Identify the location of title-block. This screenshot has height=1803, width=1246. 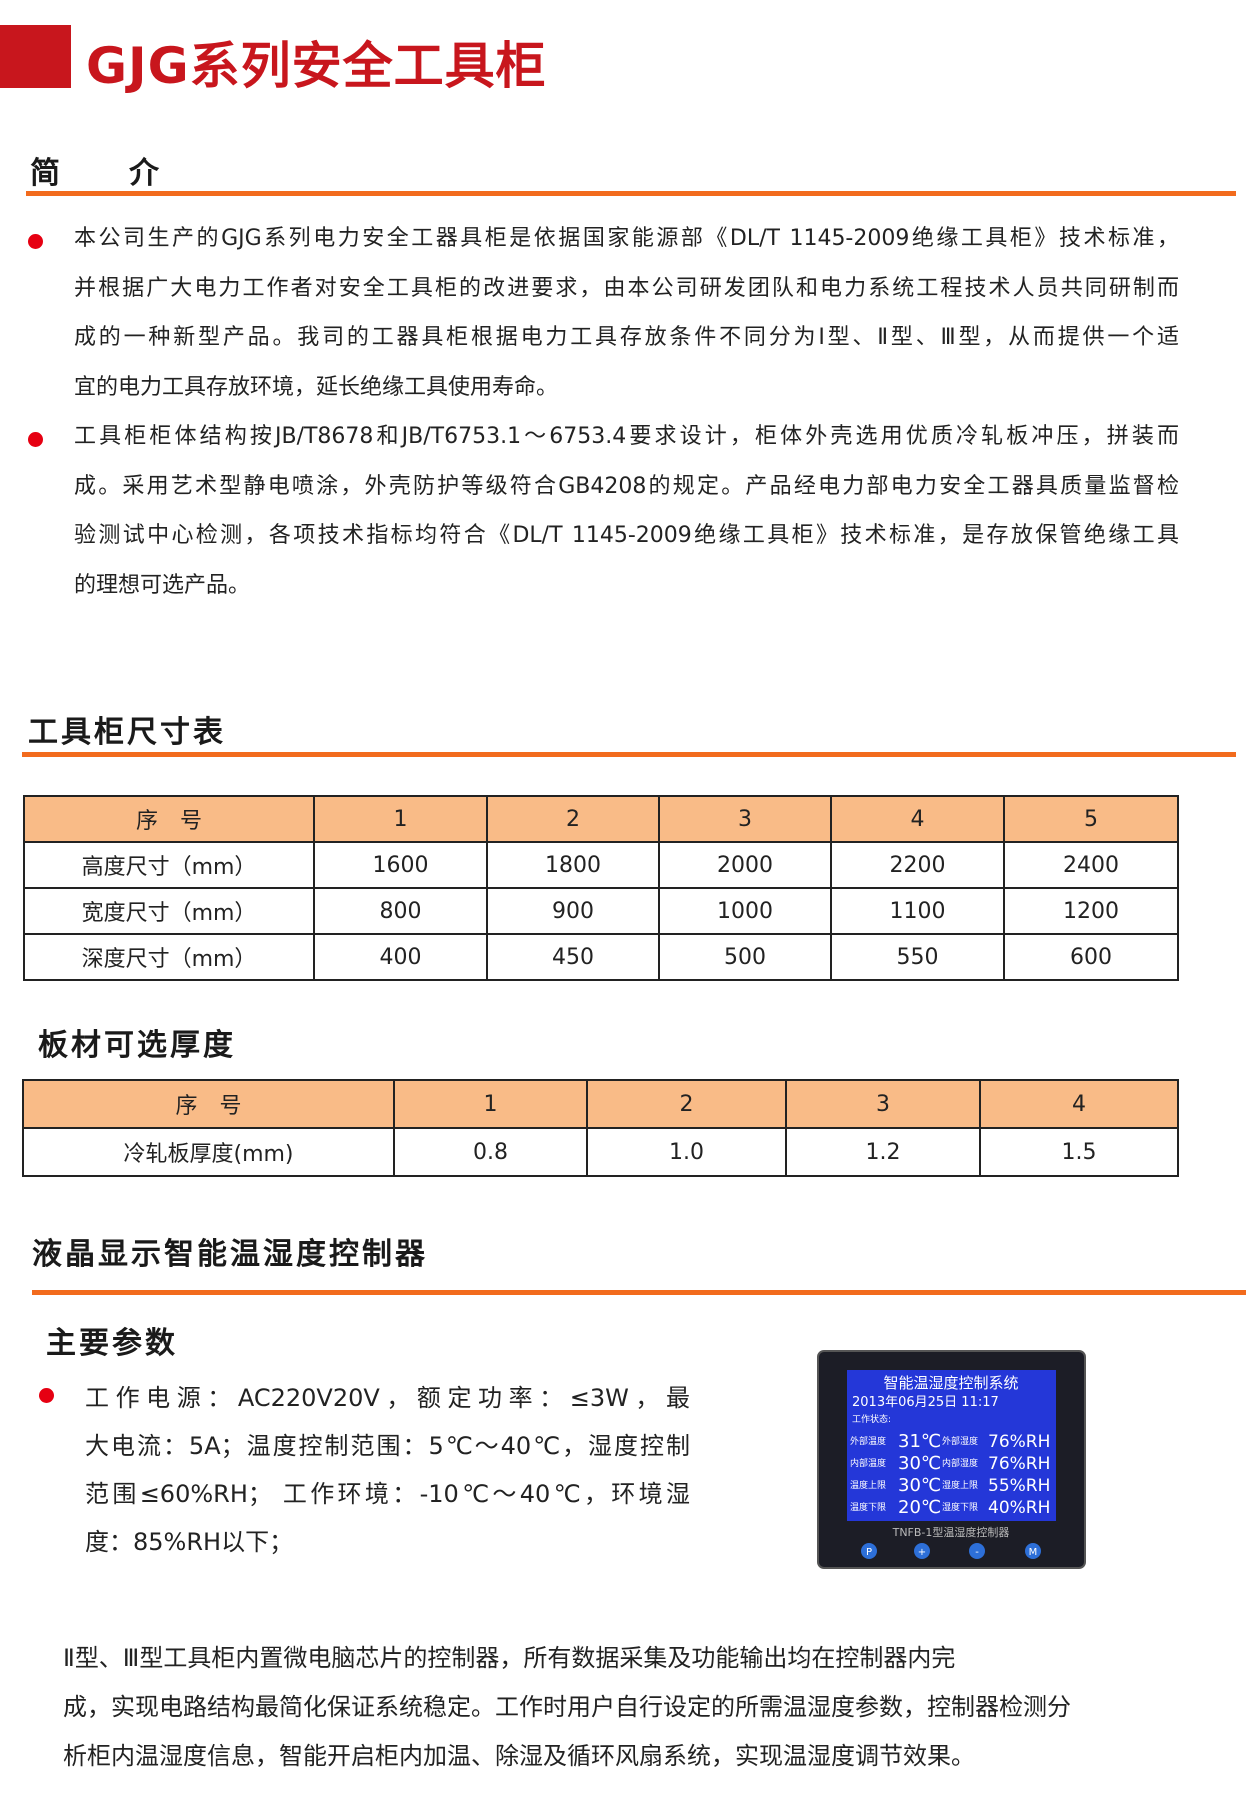
(35, 56).